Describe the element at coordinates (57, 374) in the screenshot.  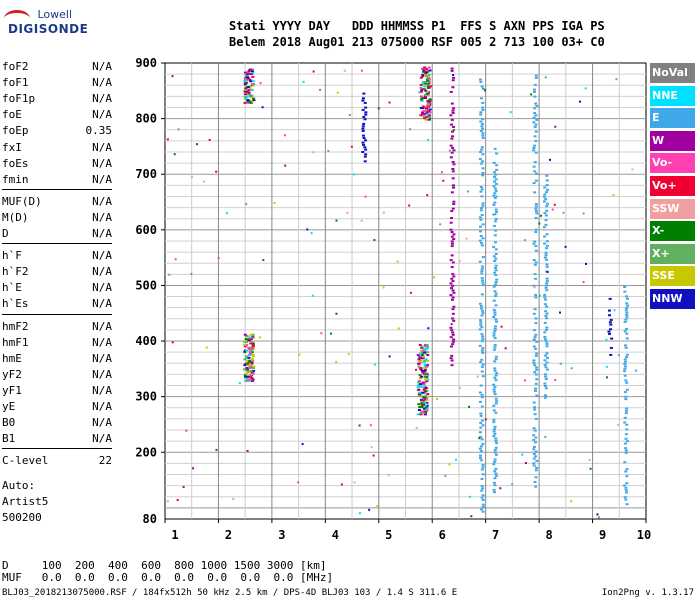
I see `param-row: yF2 N/A` at that location.